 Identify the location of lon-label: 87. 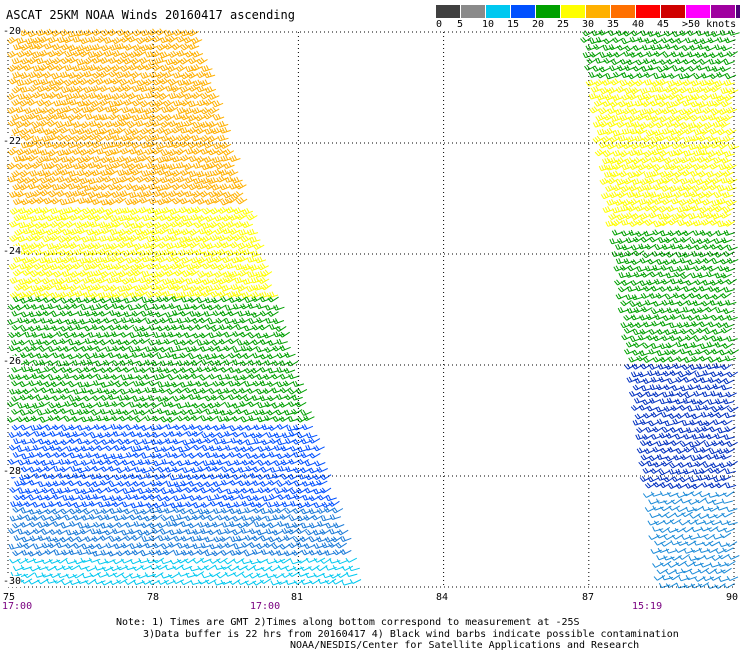
(588, 597).